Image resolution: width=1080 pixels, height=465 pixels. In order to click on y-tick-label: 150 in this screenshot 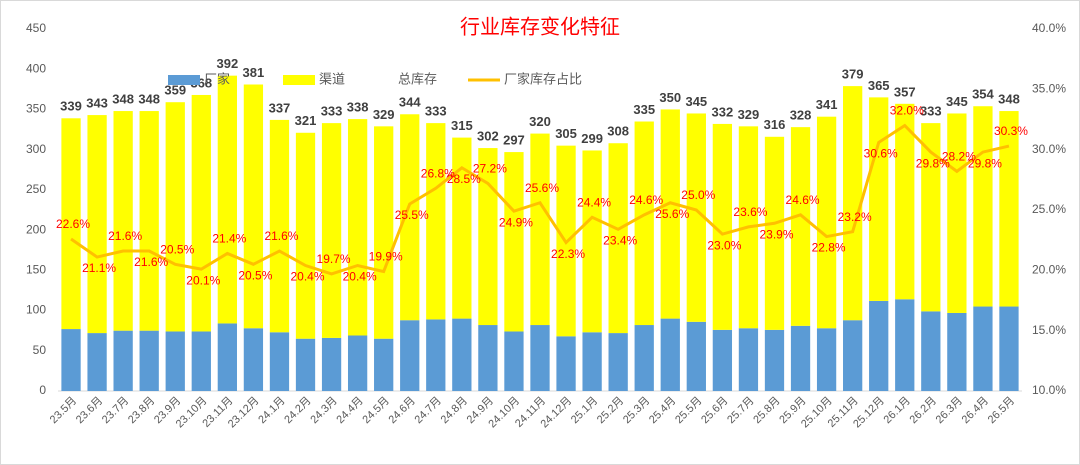, I will do `click(36, 270)`.